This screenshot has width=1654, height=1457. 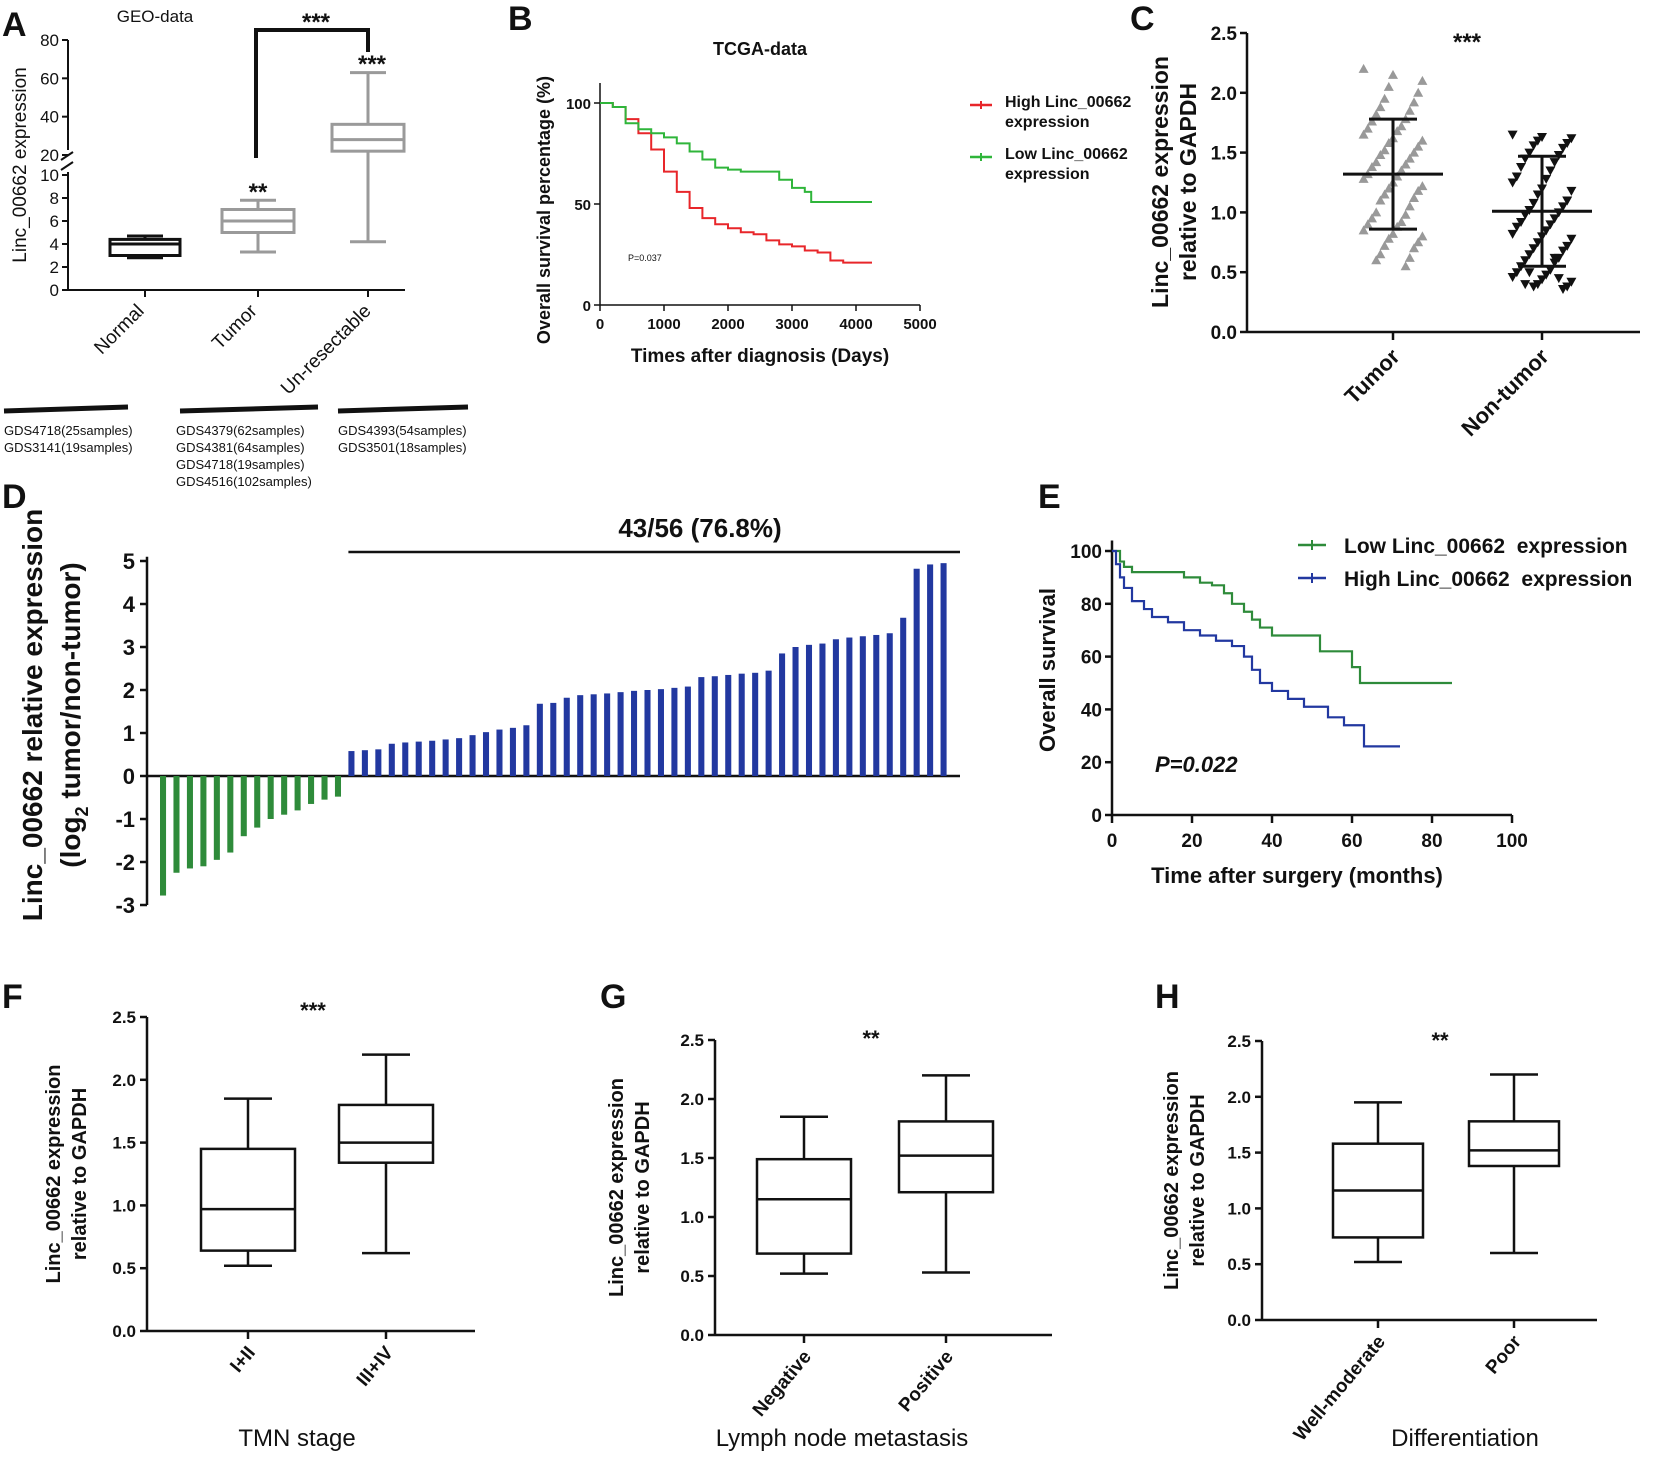 I want to click on y-tick-label: -3, so click(x=125, y=905).